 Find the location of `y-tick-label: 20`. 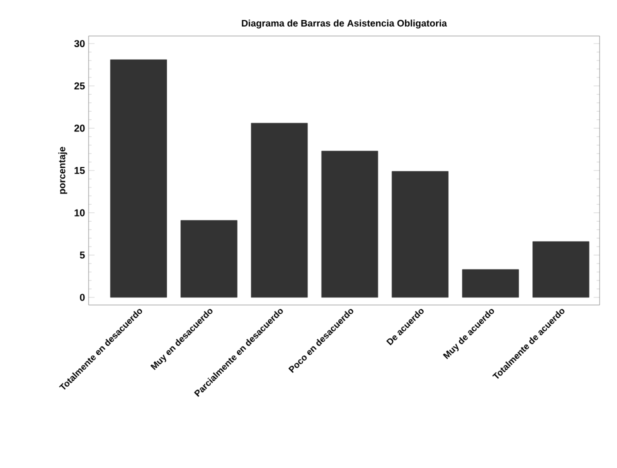

y-tick-label: 20 is located at coordinates (79, 128).